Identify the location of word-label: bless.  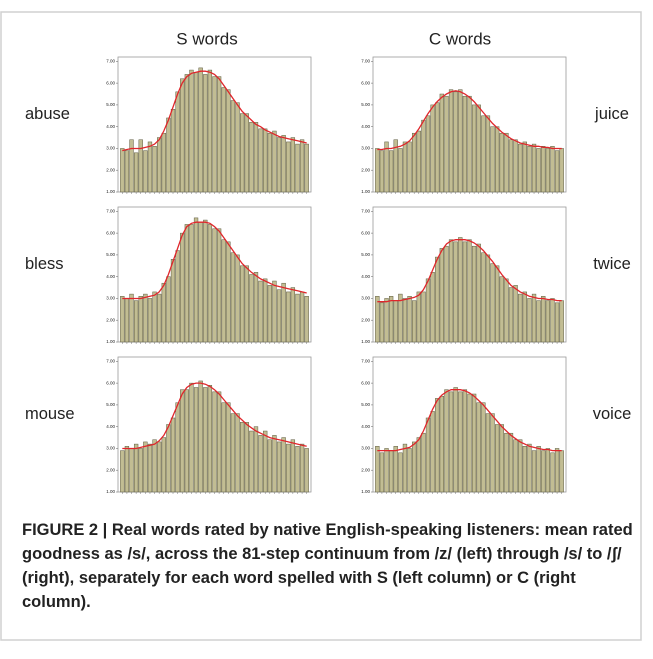
(44, 264).